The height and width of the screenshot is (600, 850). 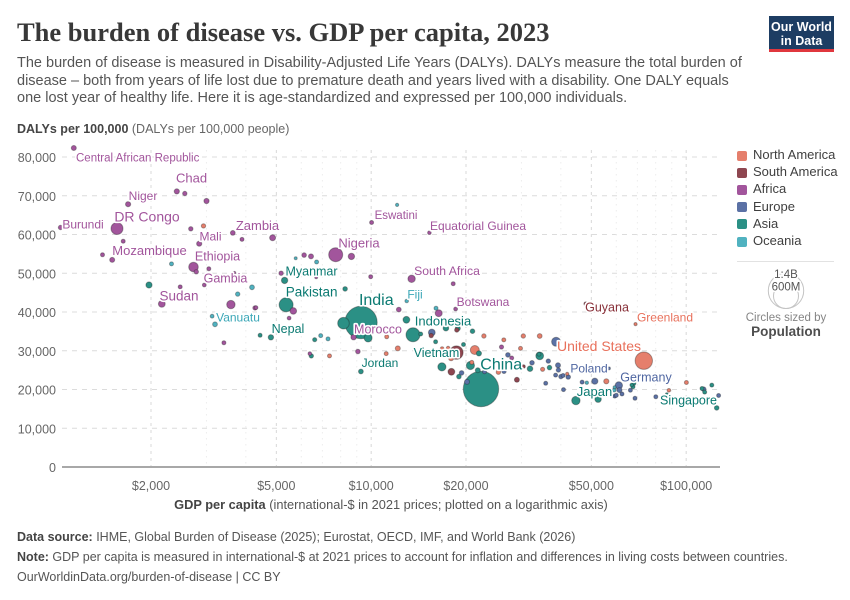 What do you see at coordinates (311, 271) in the screenshot?
I see `svg-text: Myanmar` at bounding box center [311, 271].